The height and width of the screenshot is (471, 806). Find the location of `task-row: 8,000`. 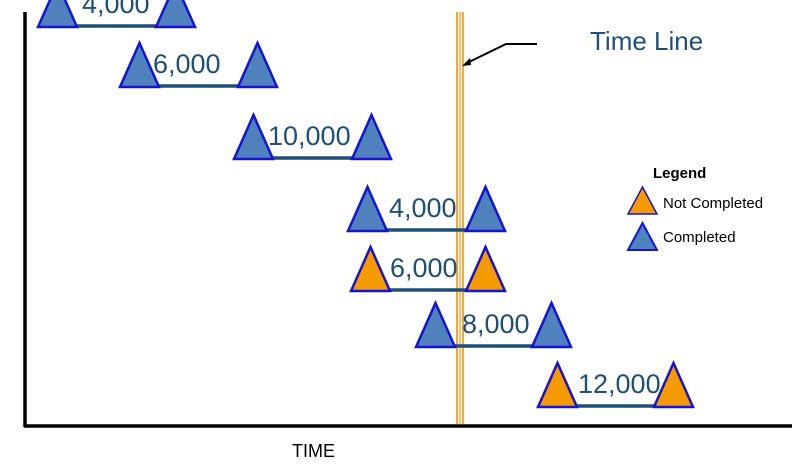

task-row: 8,000 is located at coordinates (493, 324).